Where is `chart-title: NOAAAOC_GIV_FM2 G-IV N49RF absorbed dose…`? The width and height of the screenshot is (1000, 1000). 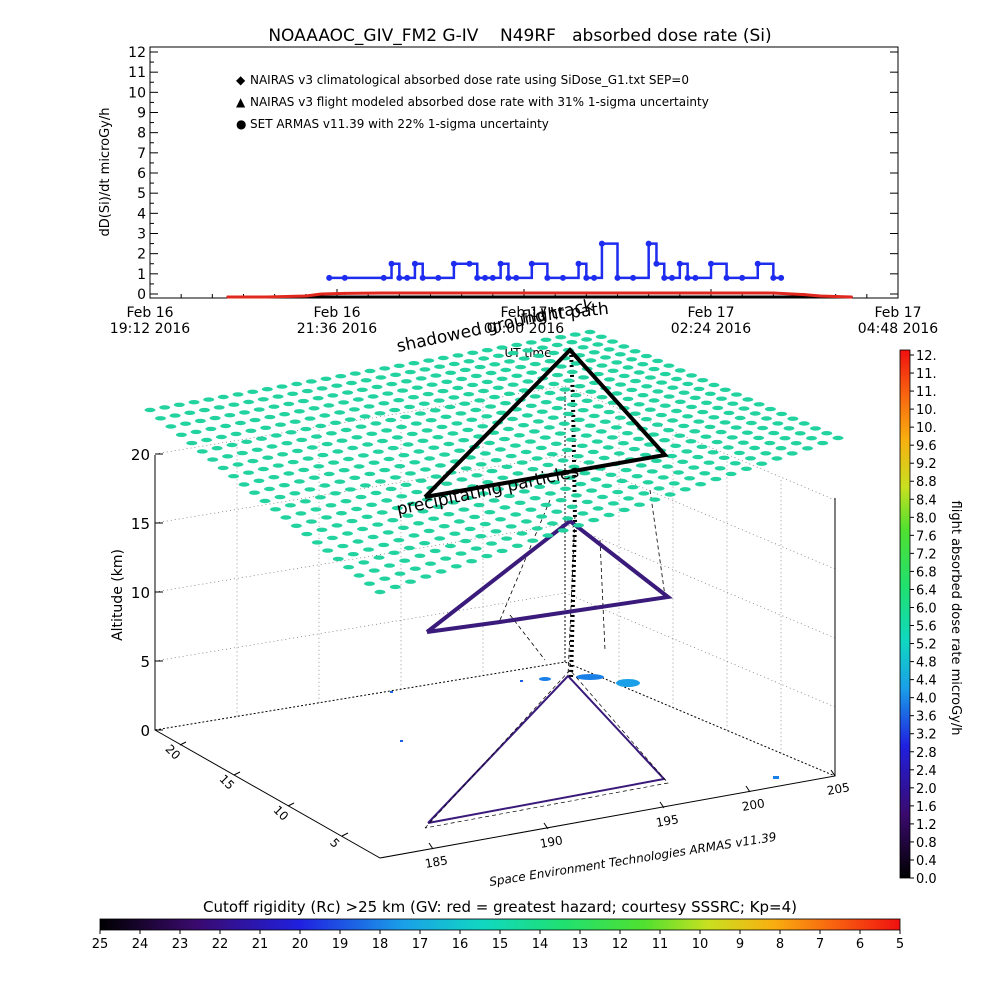
chart-title: NOAAAOC_GIV_FM2 G-IV N49RF absorbed dose… is located at coordinates (519, 36).